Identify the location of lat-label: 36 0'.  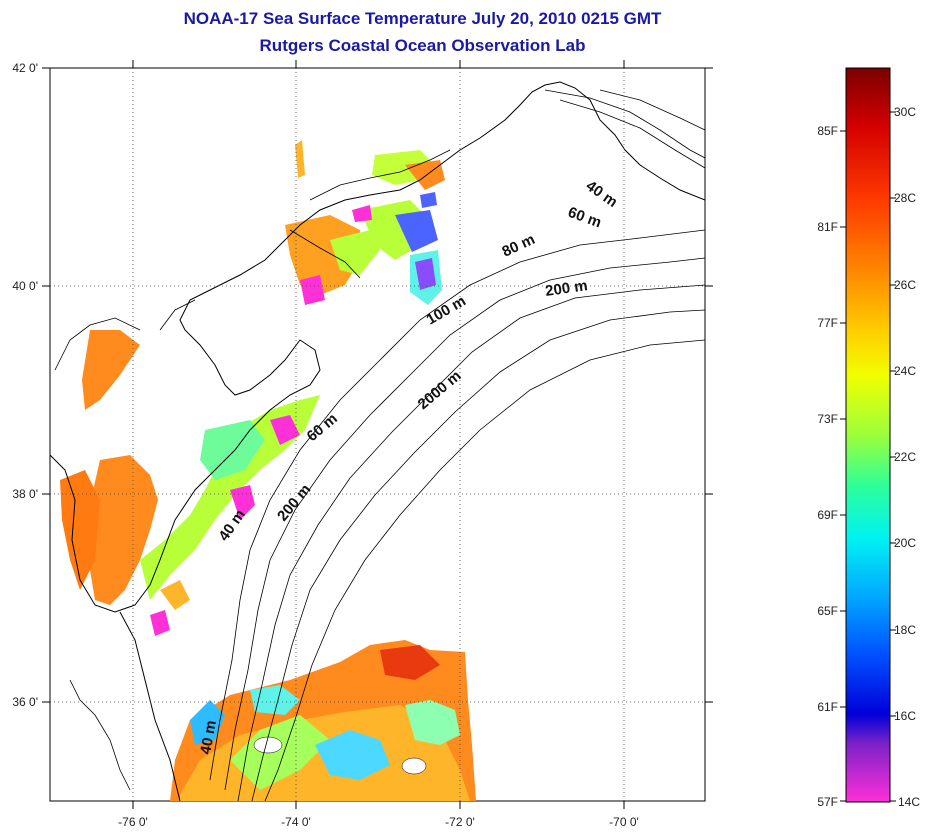
(25, 702).